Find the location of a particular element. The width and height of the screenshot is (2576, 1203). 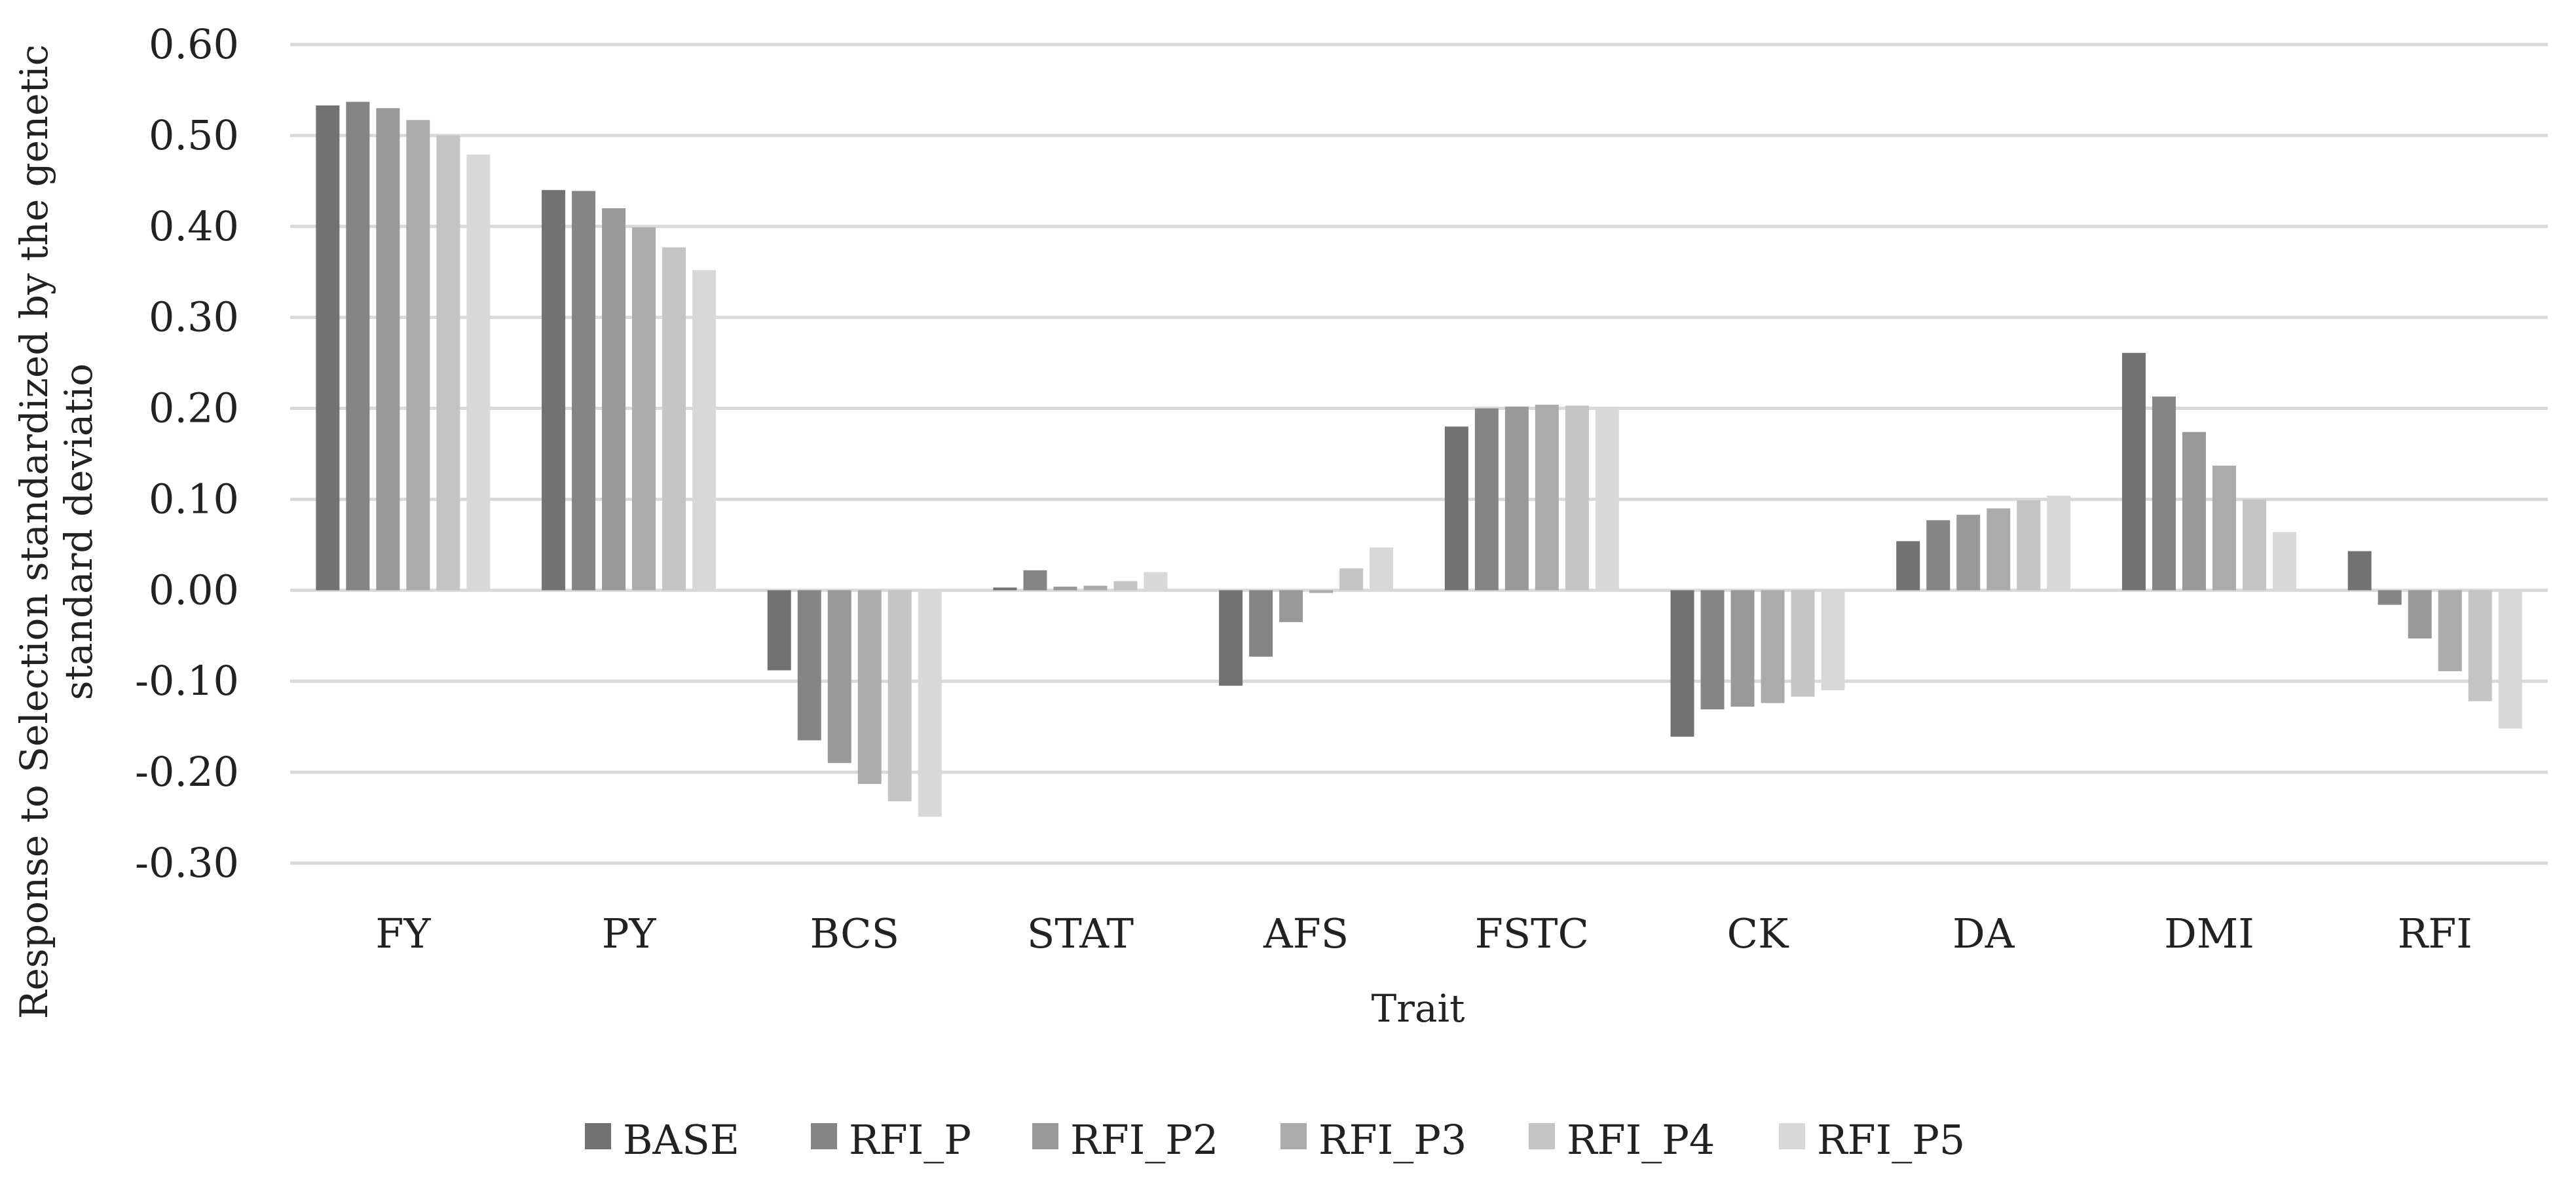

bar-fy-base is located at coordinates (328, 348).